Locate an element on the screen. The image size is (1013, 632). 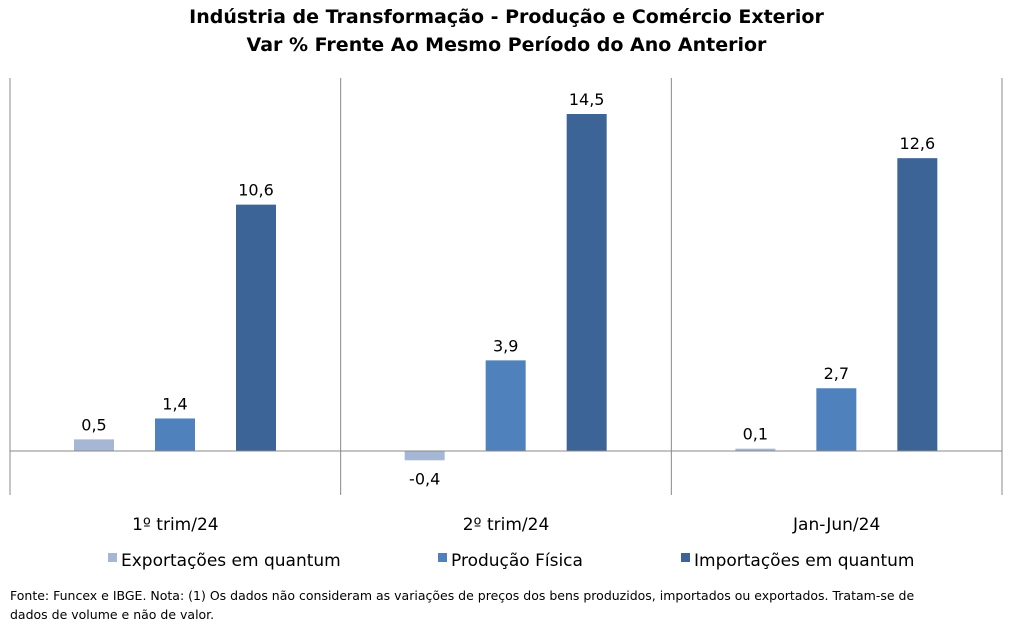
legend-label: Importações em quantum is located at coordinates (804, 561).